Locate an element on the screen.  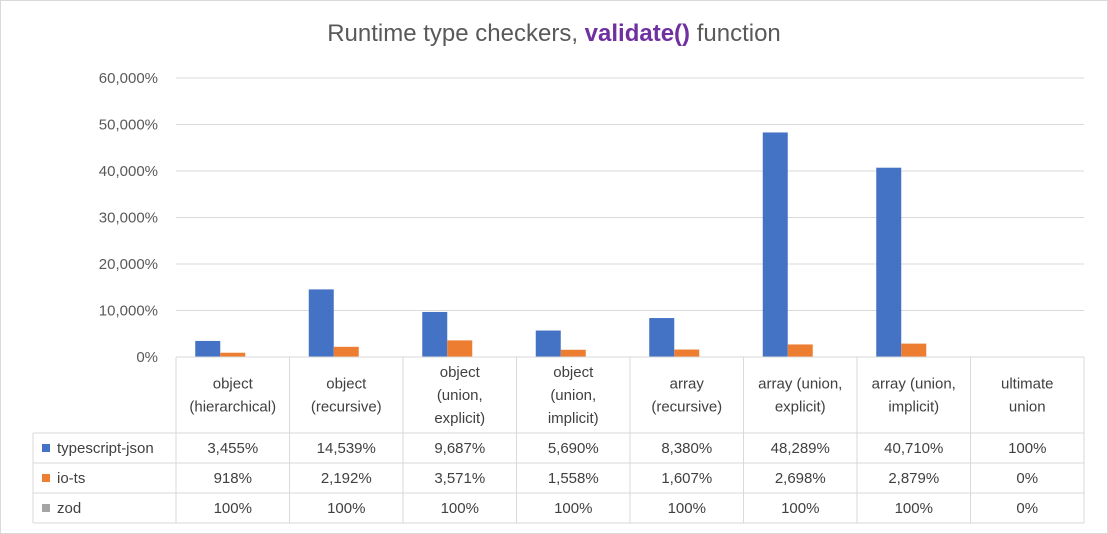
legend-key-zod is located at coordinates (46, 508).